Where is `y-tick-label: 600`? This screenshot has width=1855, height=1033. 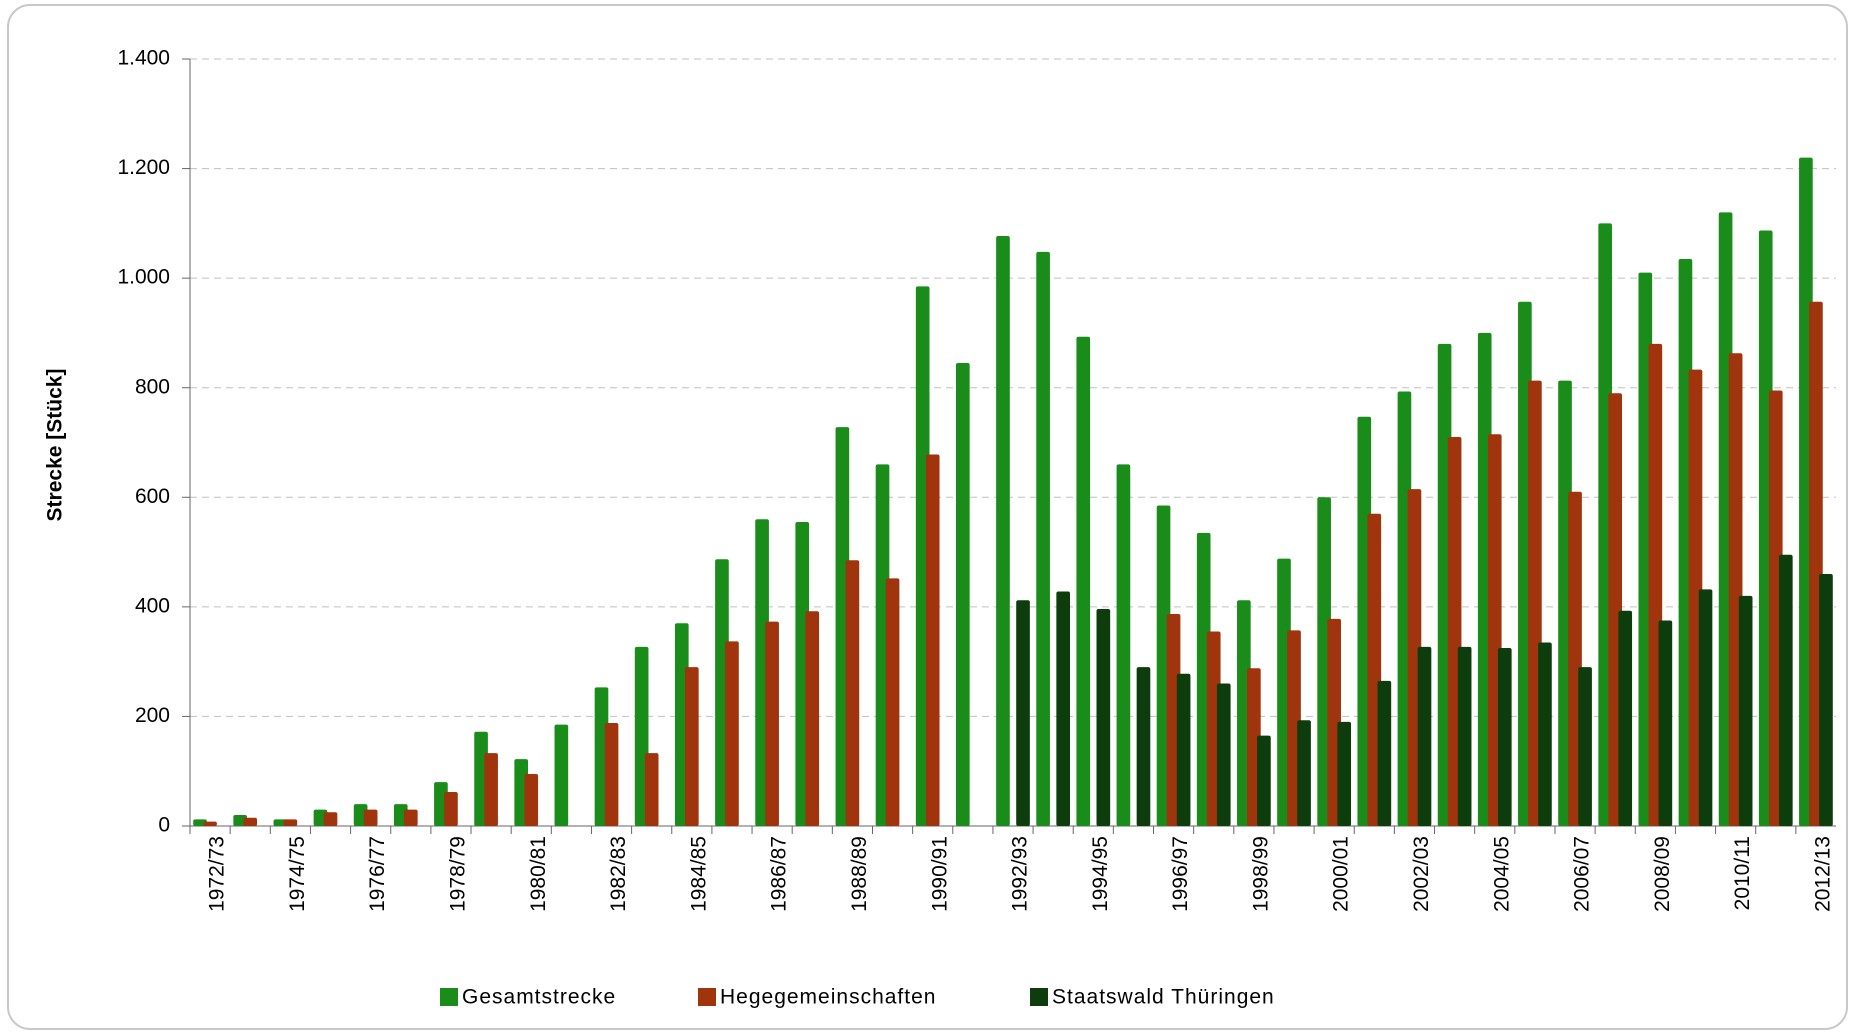 y-tick-label: 600 is located at coordinates (152, 496).